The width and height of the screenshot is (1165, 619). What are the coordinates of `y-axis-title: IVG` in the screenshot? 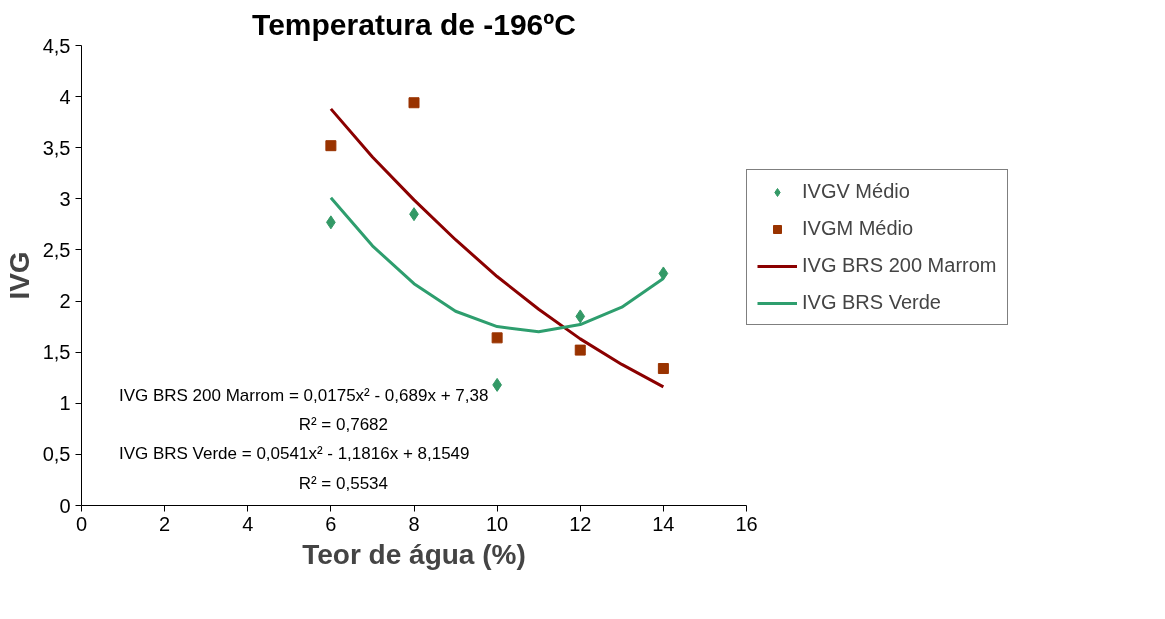 It's located at (19, 275).